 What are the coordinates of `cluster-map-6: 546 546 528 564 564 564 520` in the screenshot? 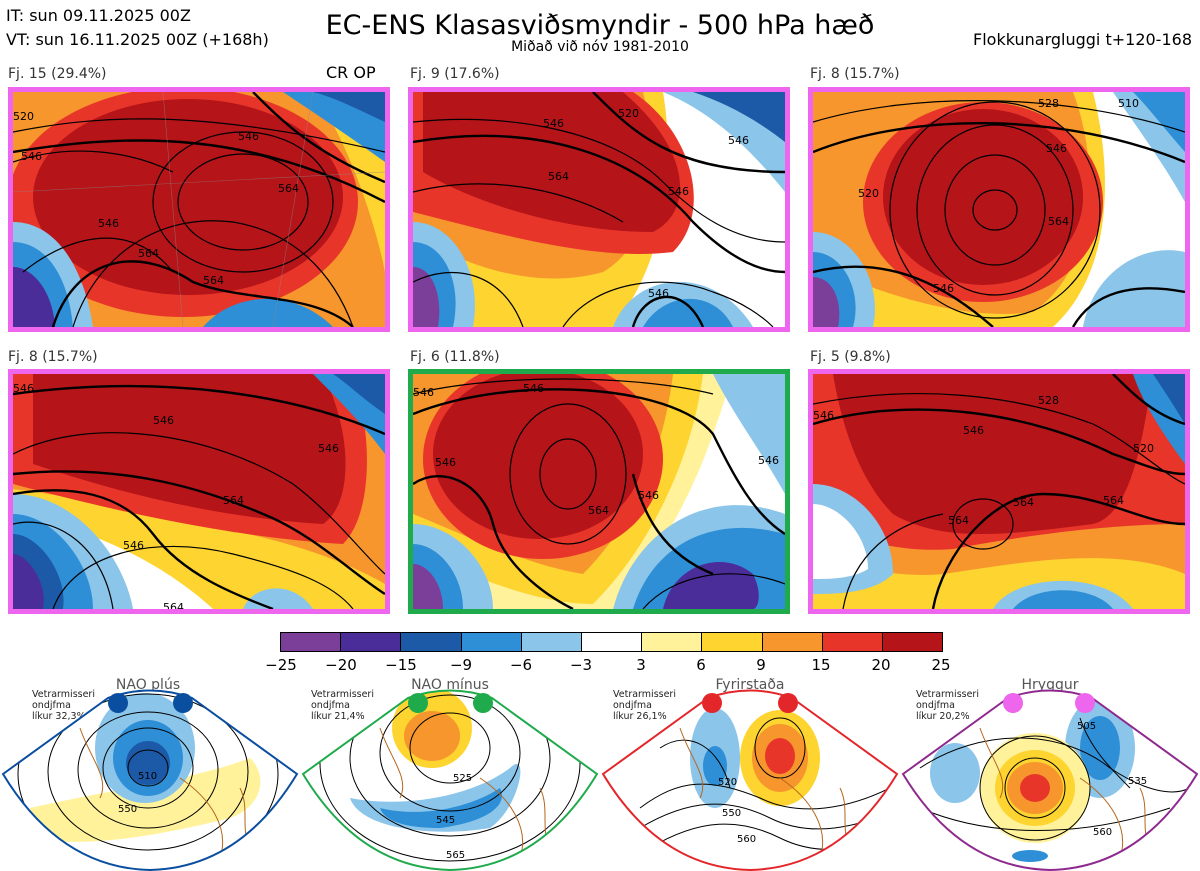 It's located at (999, 491).